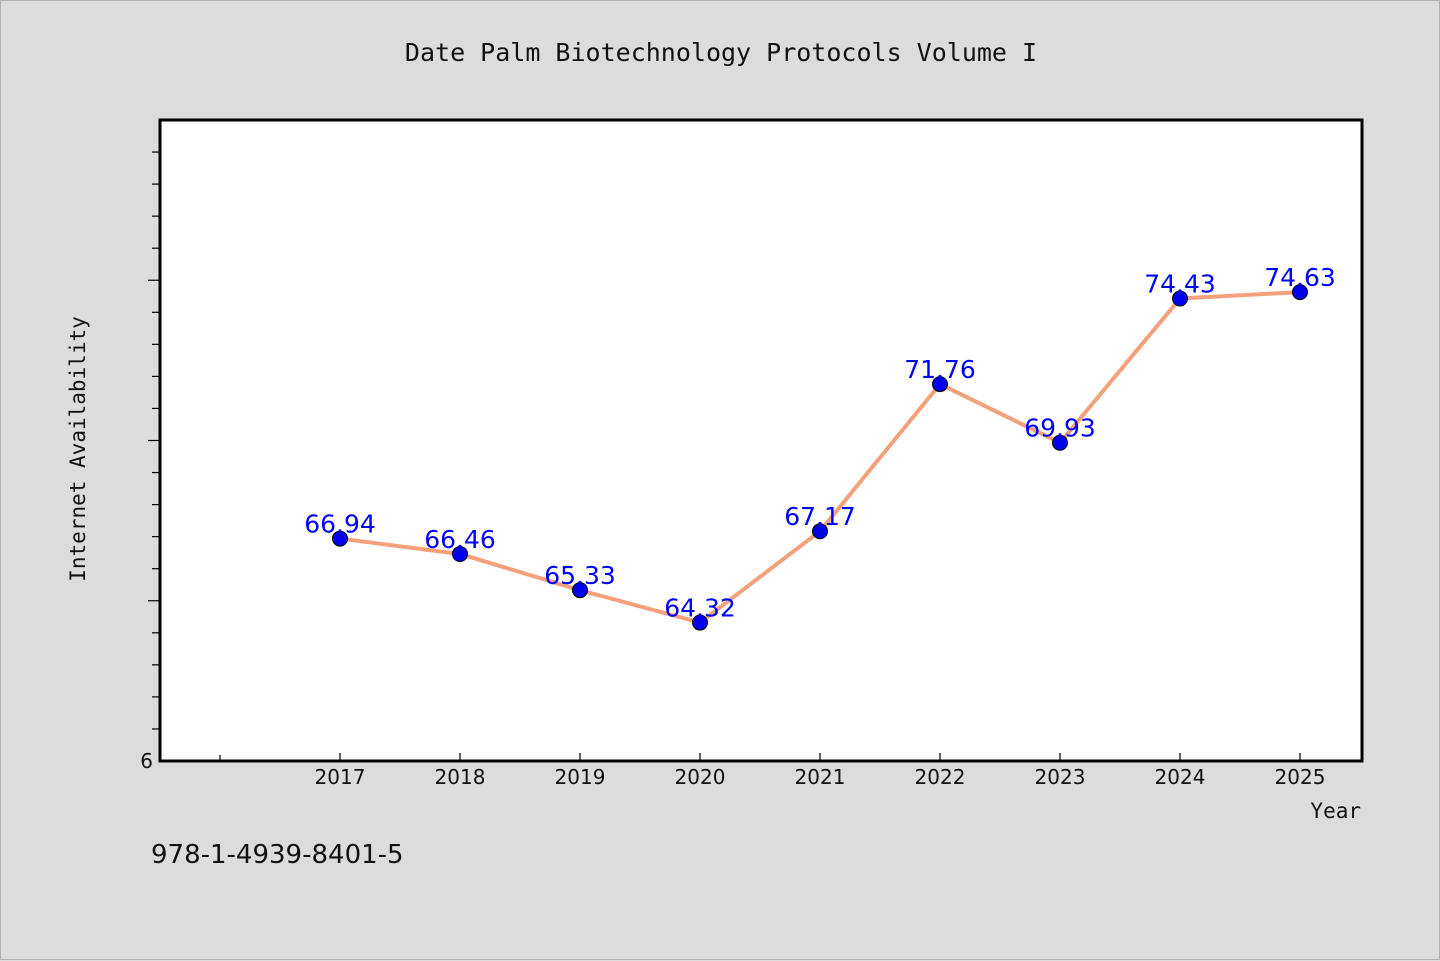 The height and width of the screenshot is (961, 1440). I want to click on y-axis-label: Internet Availability, so click(78, 449).